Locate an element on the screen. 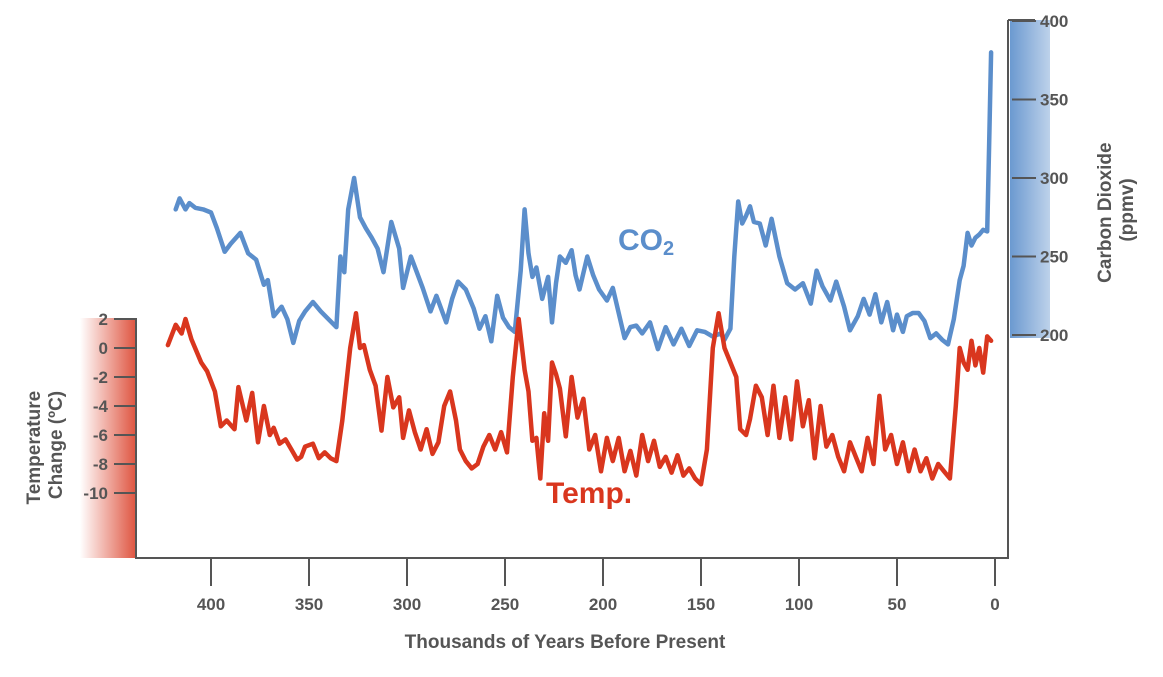 This screenshot has height=677, width=1163. x-tick-label: 200 is located at coordinates (603, 604).